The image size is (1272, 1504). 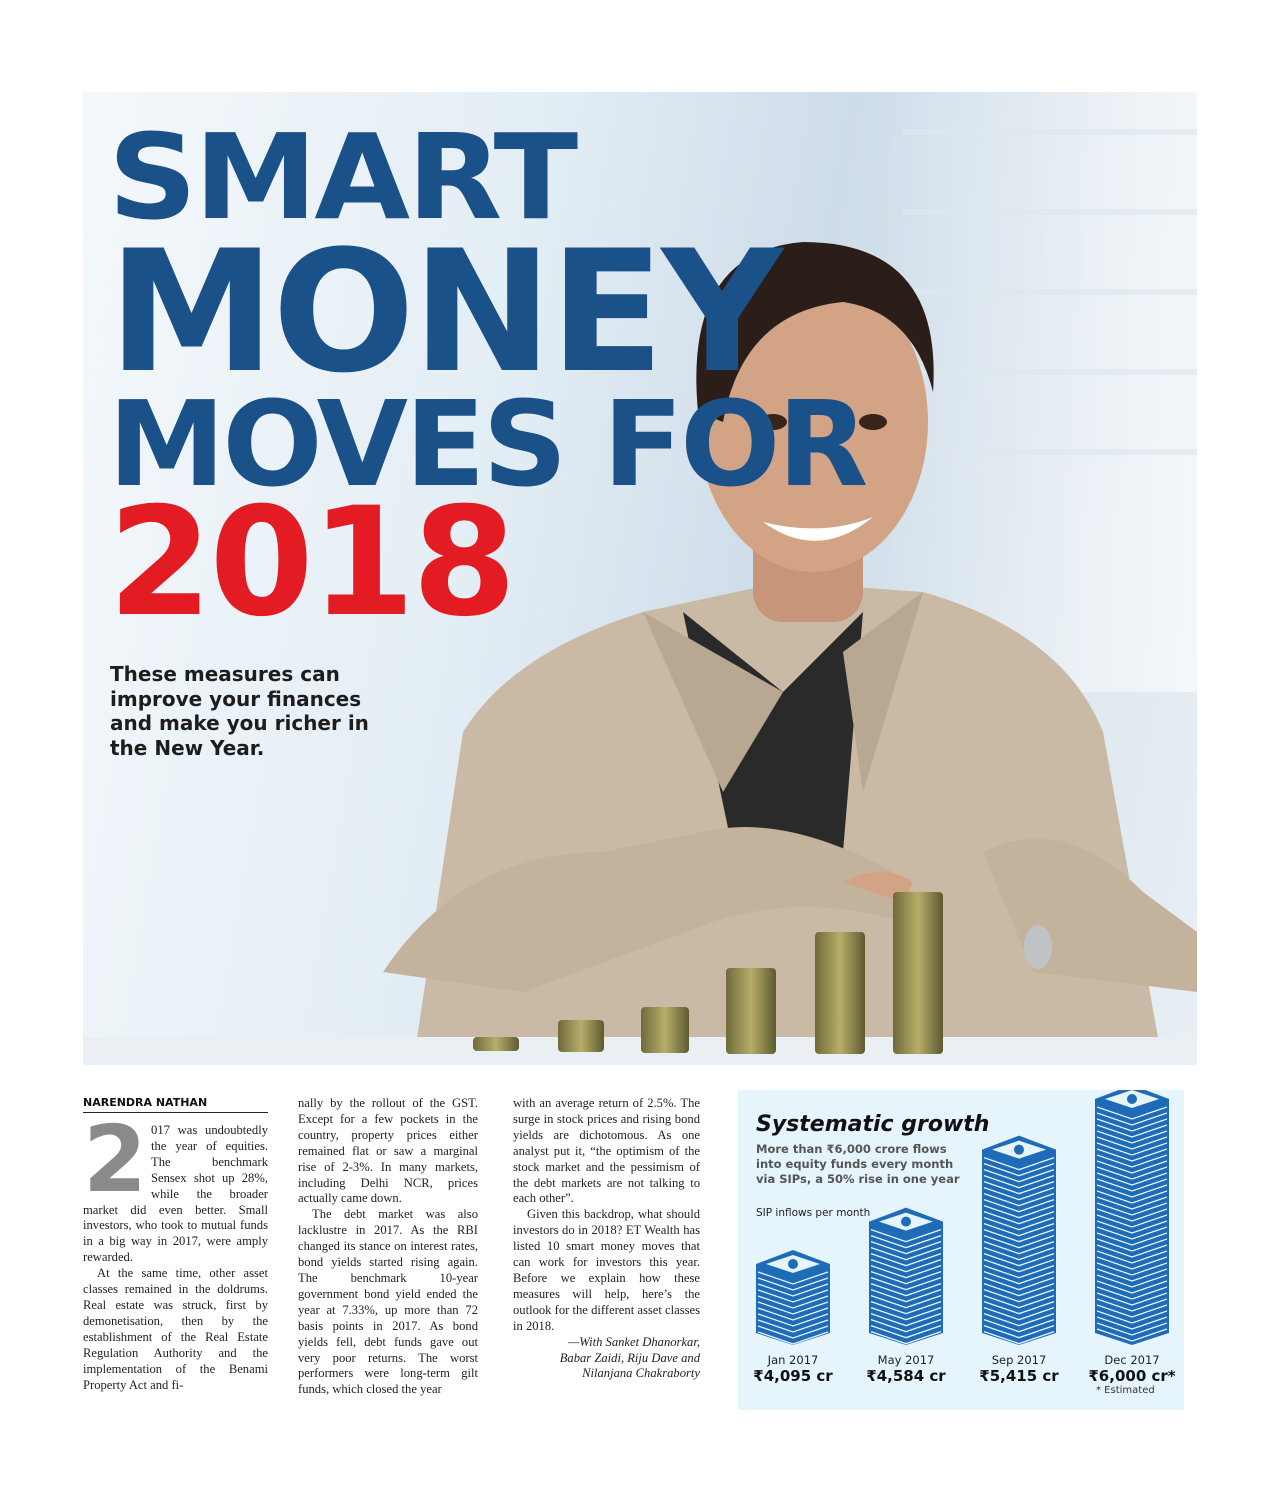 What do you see at coordinates (641, 1373) in the screenshot?
I see `contributors-credit: Nilanjana Chakraborty` at bounding box center [641, 1373].